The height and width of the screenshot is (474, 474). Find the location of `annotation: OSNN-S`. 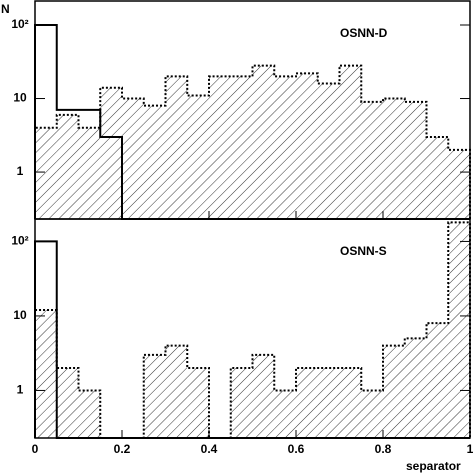

annotation: OSNN-S is located at coordinates (363, 251).